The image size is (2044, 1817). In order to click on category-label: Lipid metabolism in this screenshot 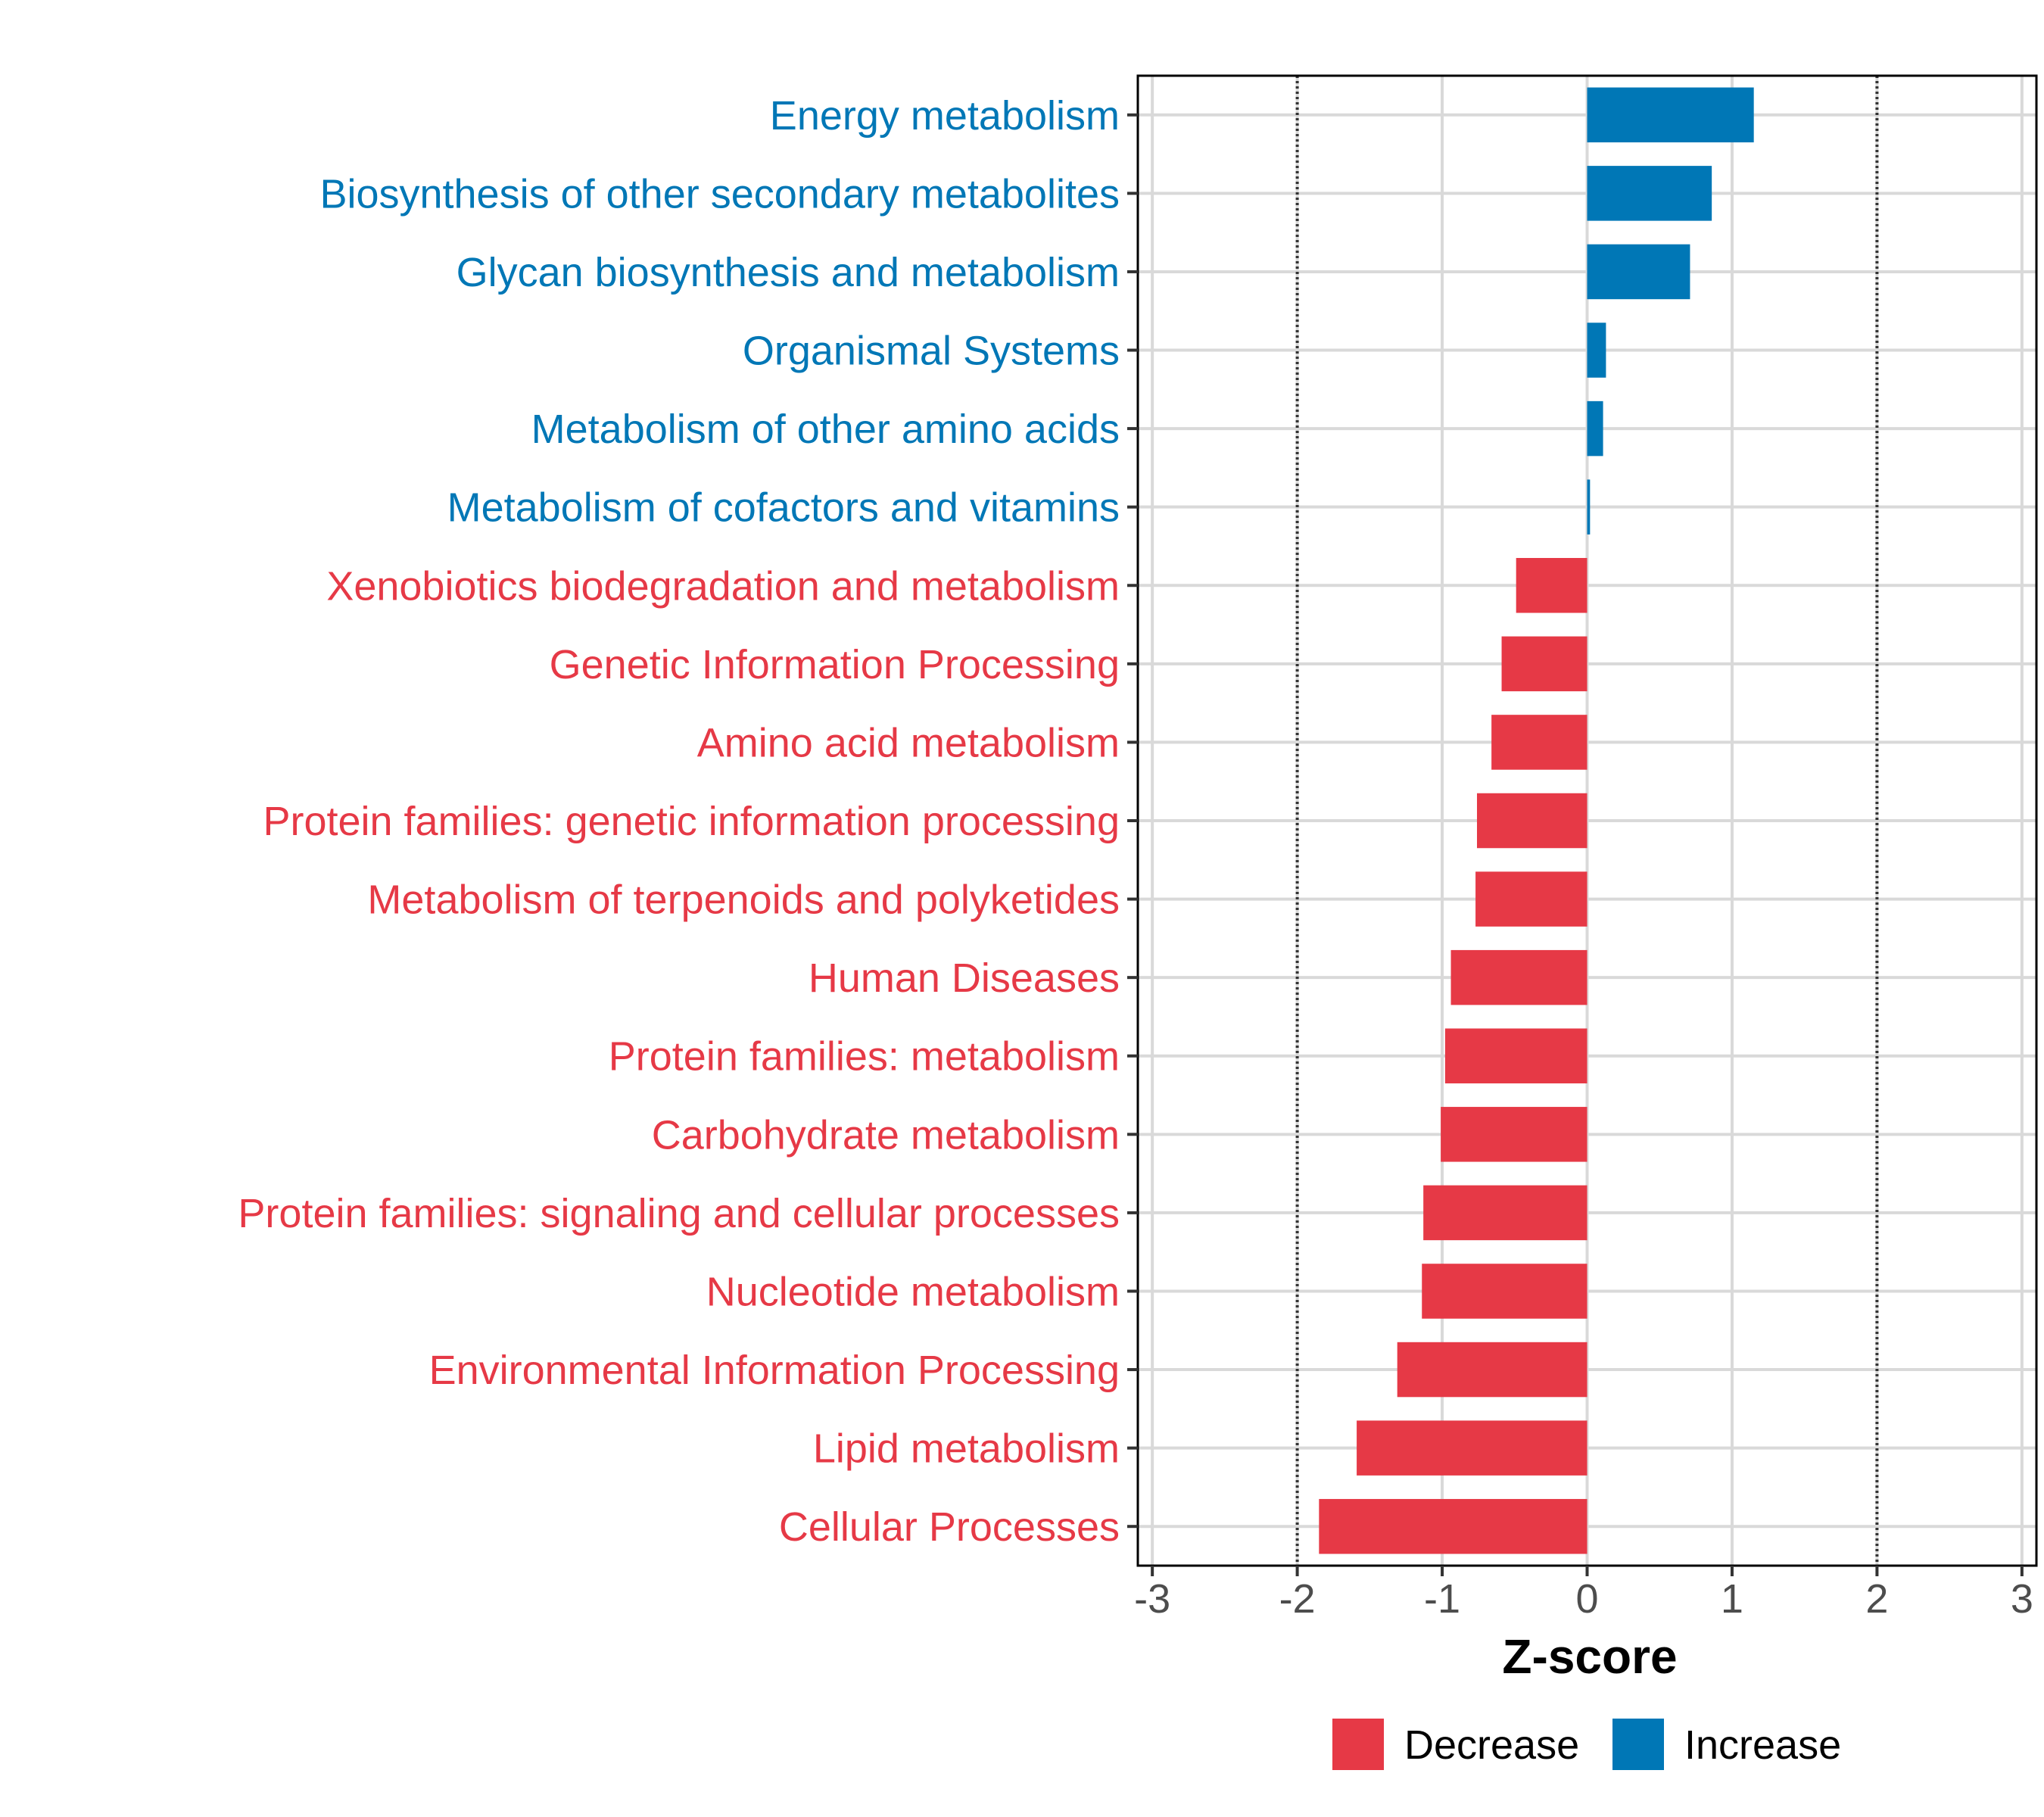, I will do `click(966, 1449)`.